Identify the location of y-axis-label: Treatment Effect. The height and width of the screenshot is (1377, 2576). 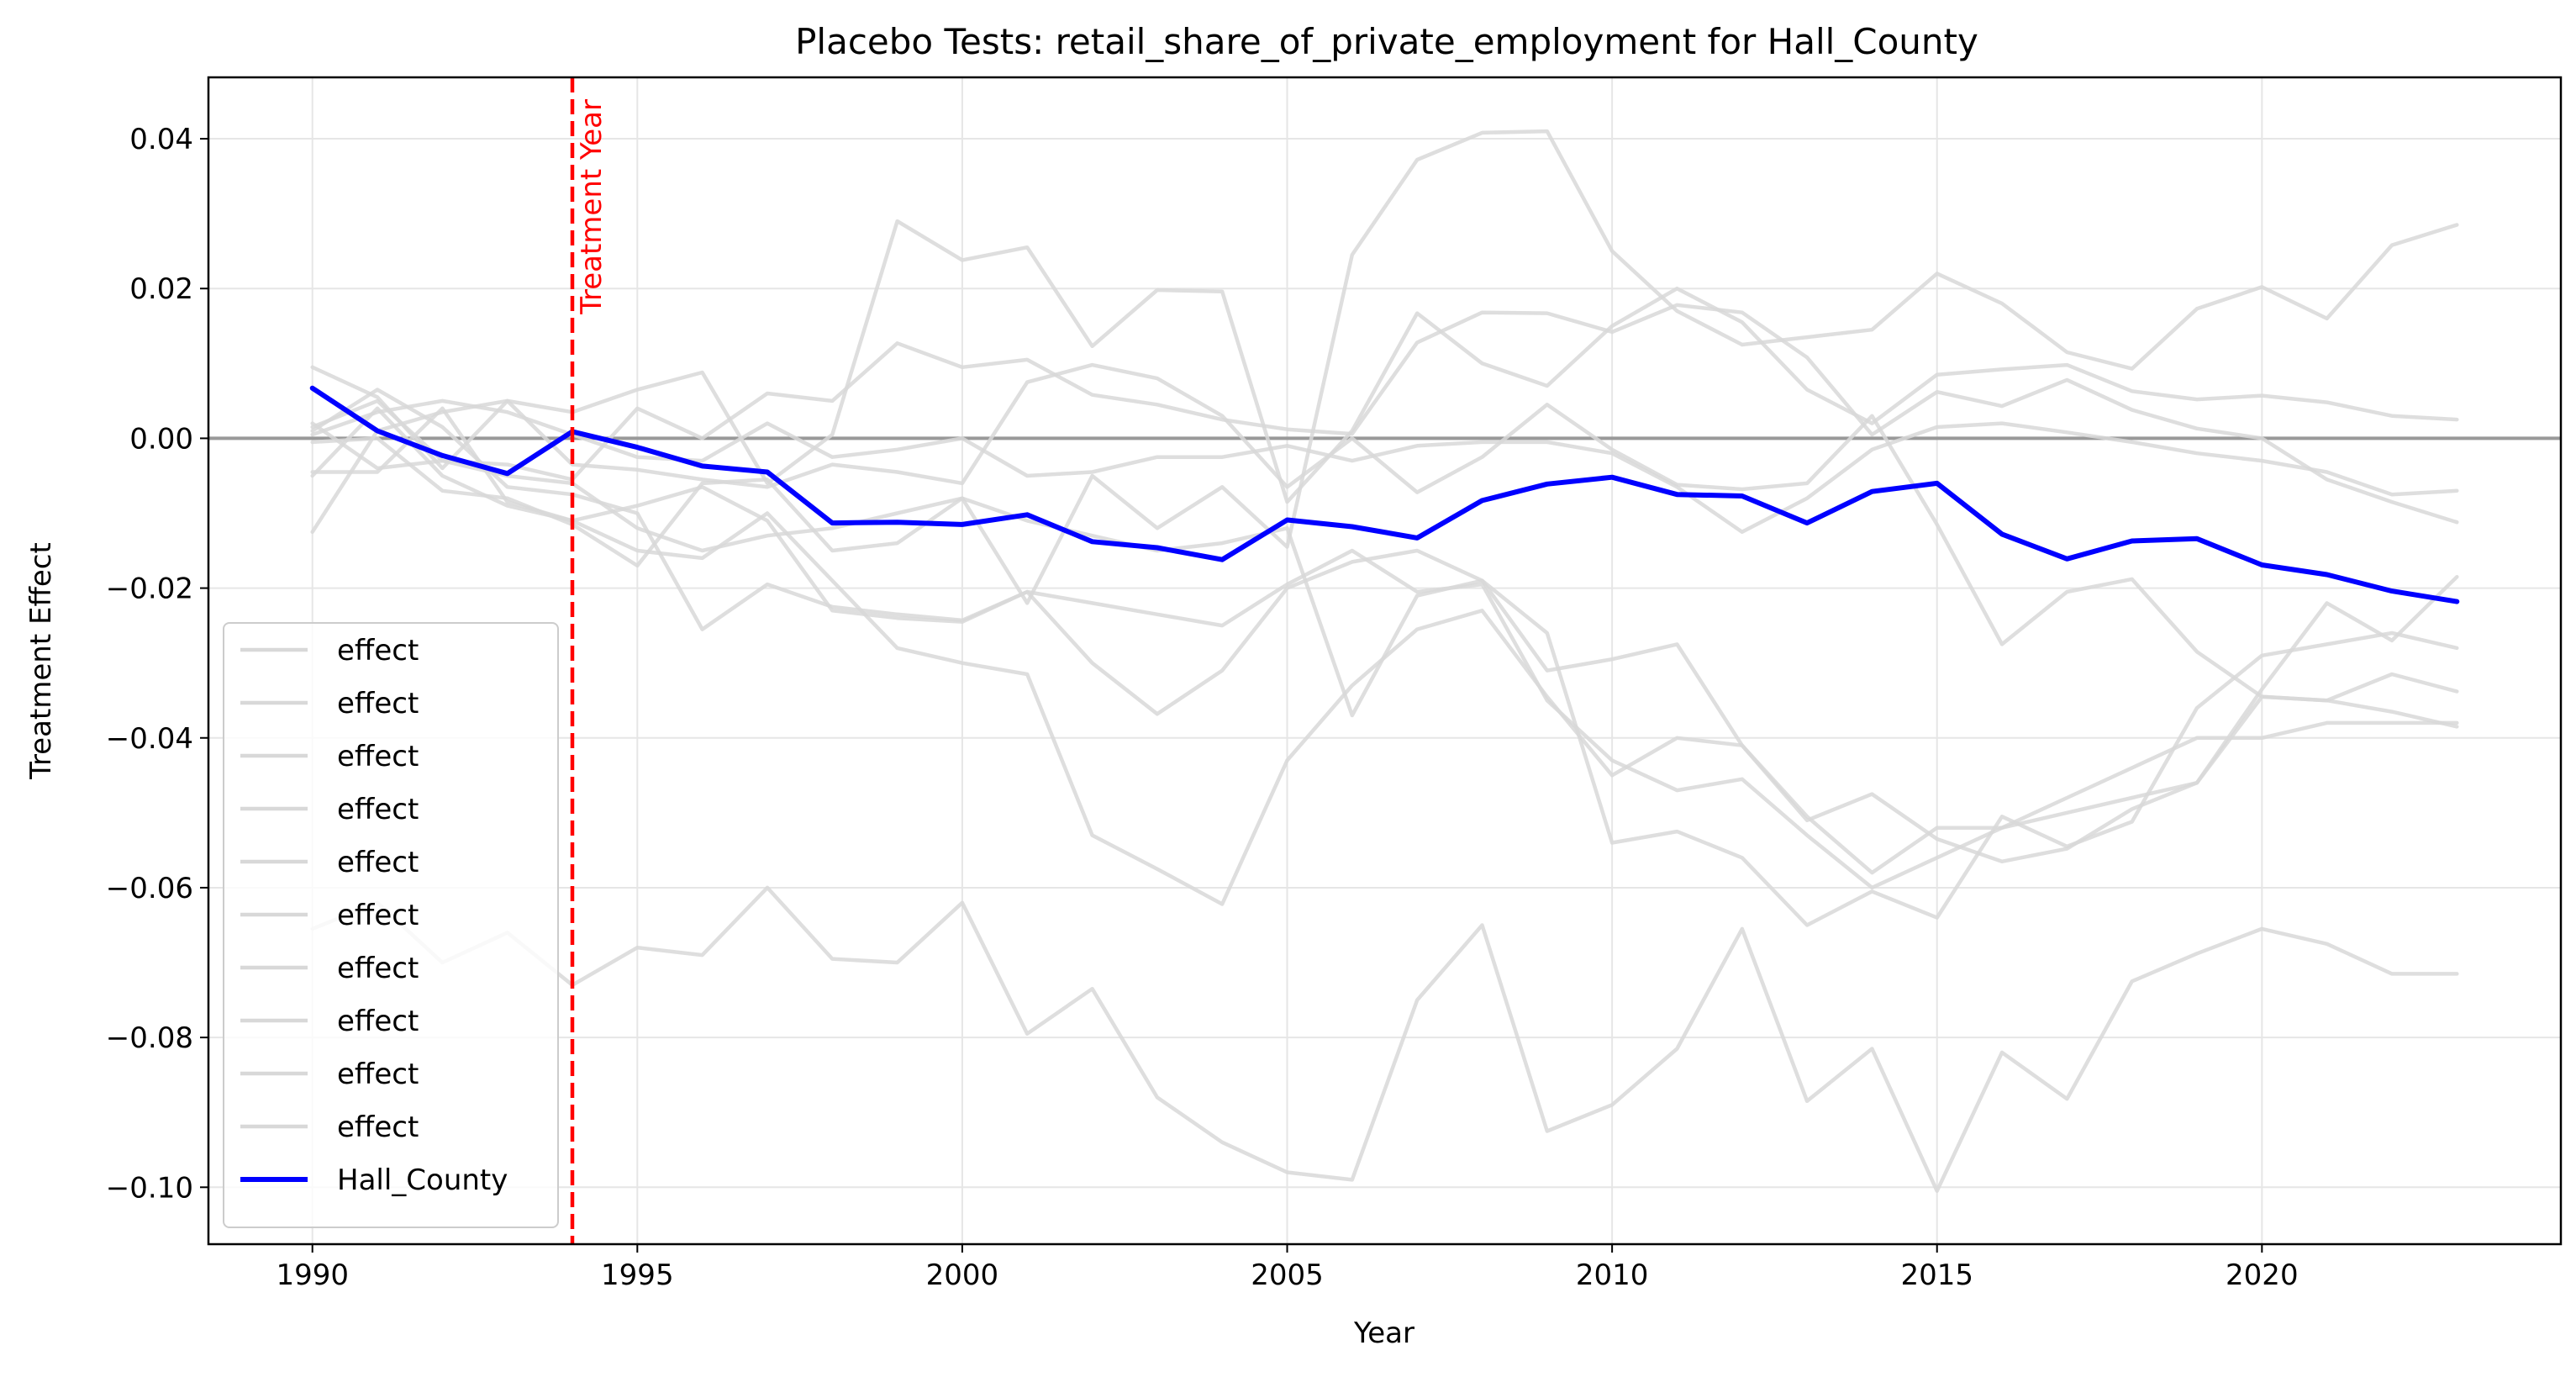
(41, 661).